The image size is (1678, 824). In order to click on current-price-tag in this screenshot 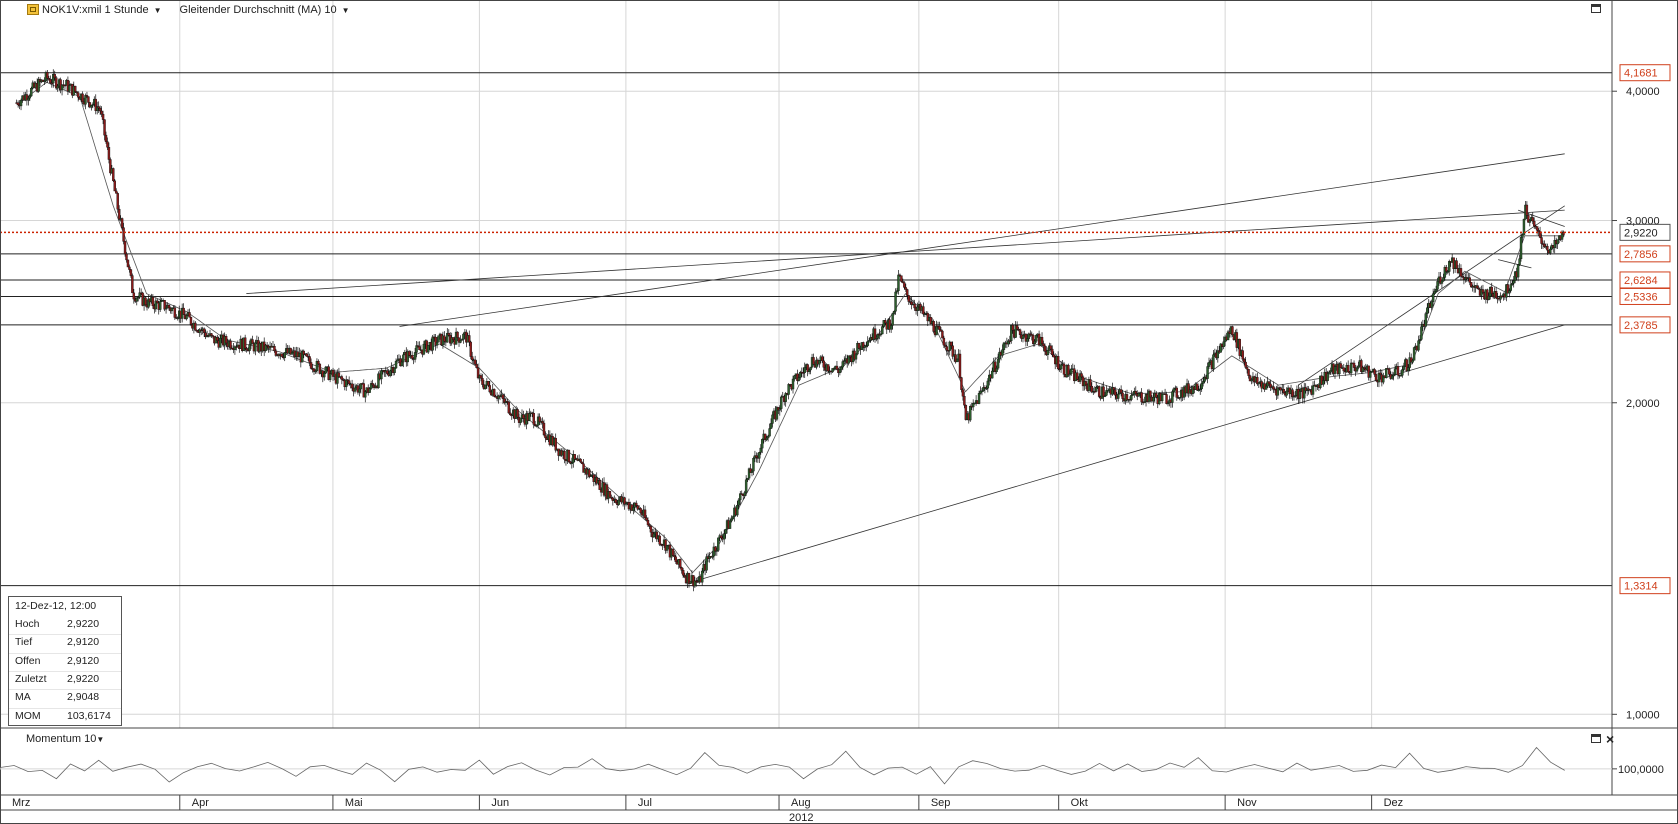, I will do `click(1645, 232)`.